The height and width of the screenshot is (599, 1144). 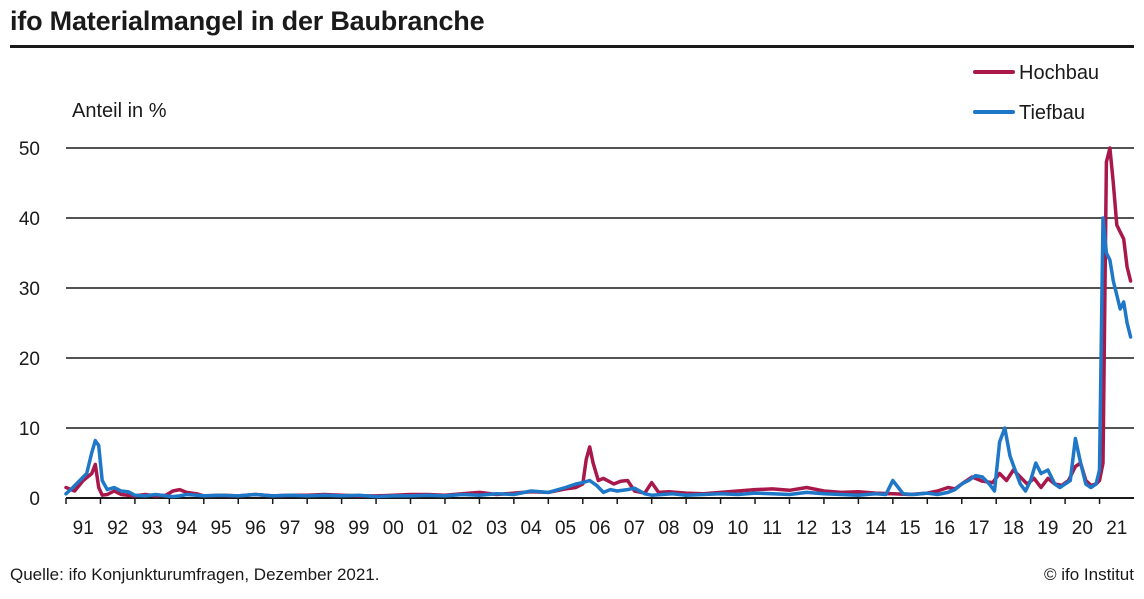 What do you see at coordinates (1047, 528) in the screenshot?
I see `x-tick-label: 19` at bounding box center [1047, 528].